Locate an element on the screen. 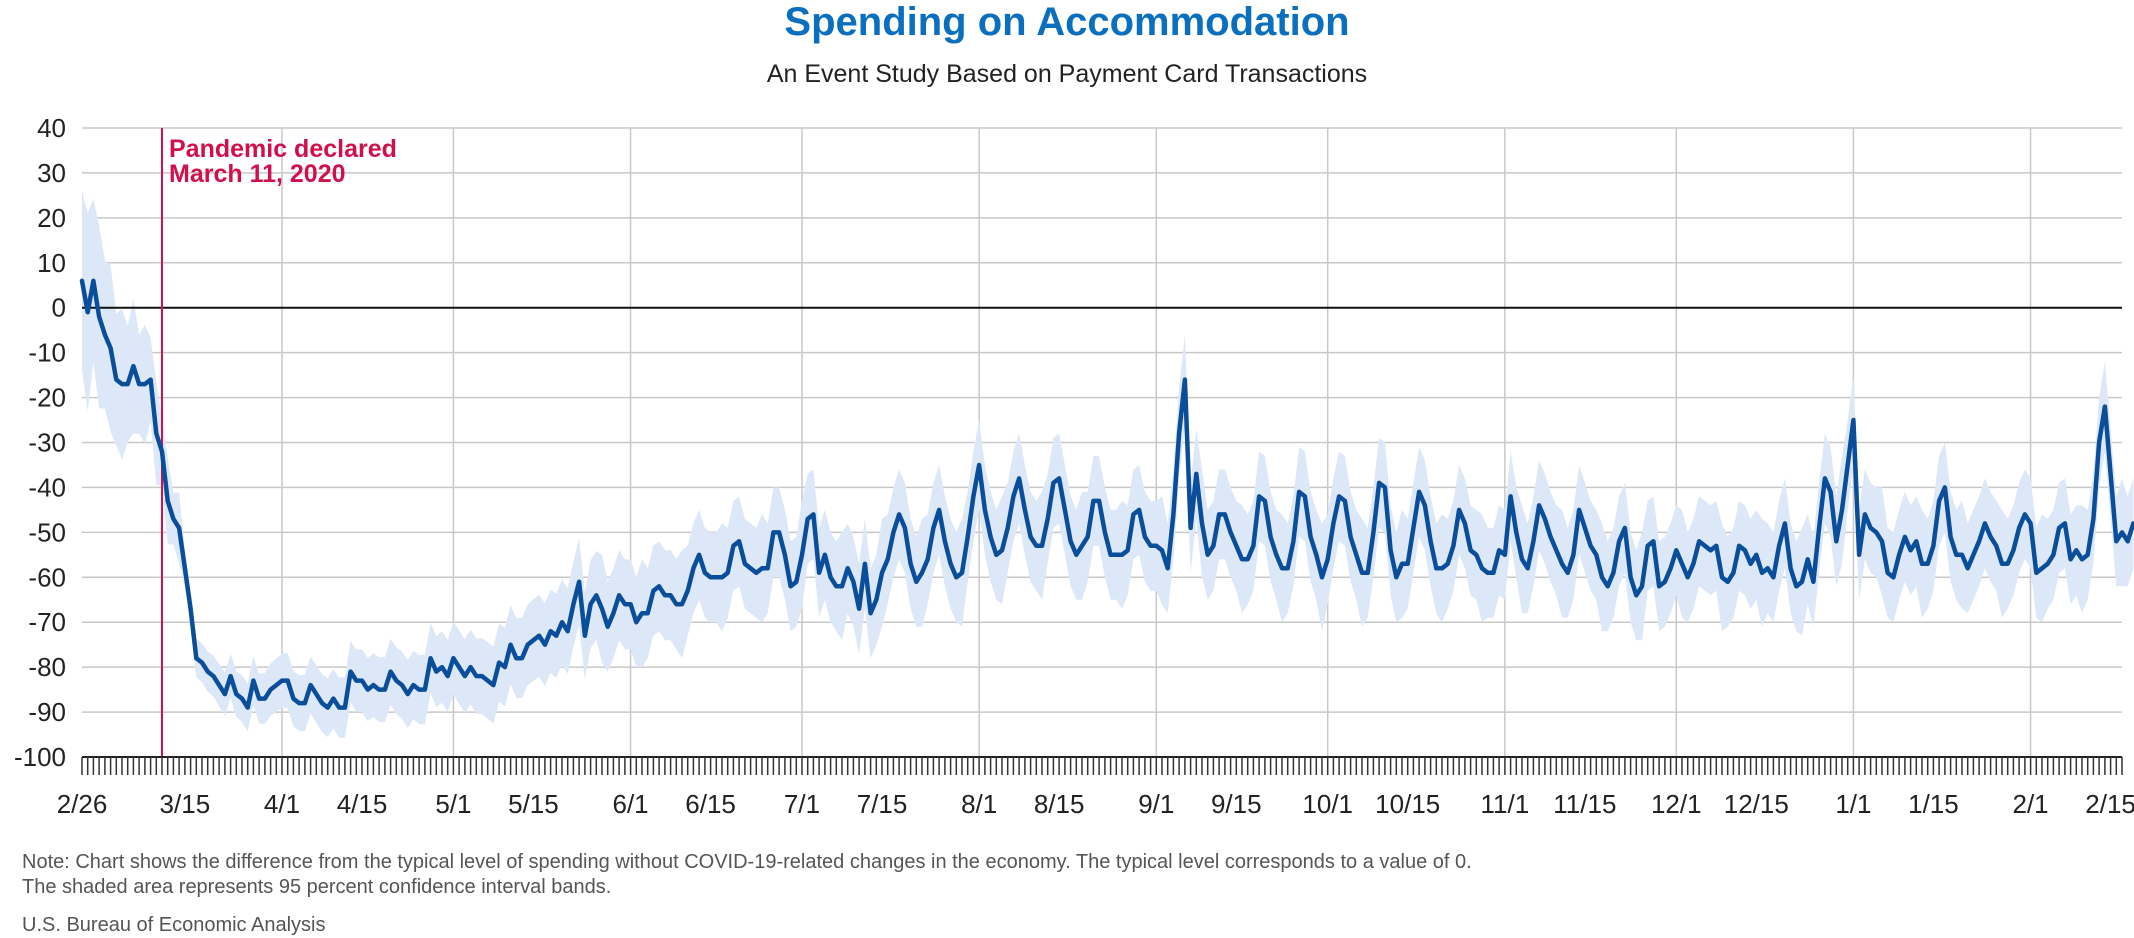 This screenshot has width=2134, height=938. source-credit: U.S. Bureau of Economic Analysis is located at coordinates (174, 925).